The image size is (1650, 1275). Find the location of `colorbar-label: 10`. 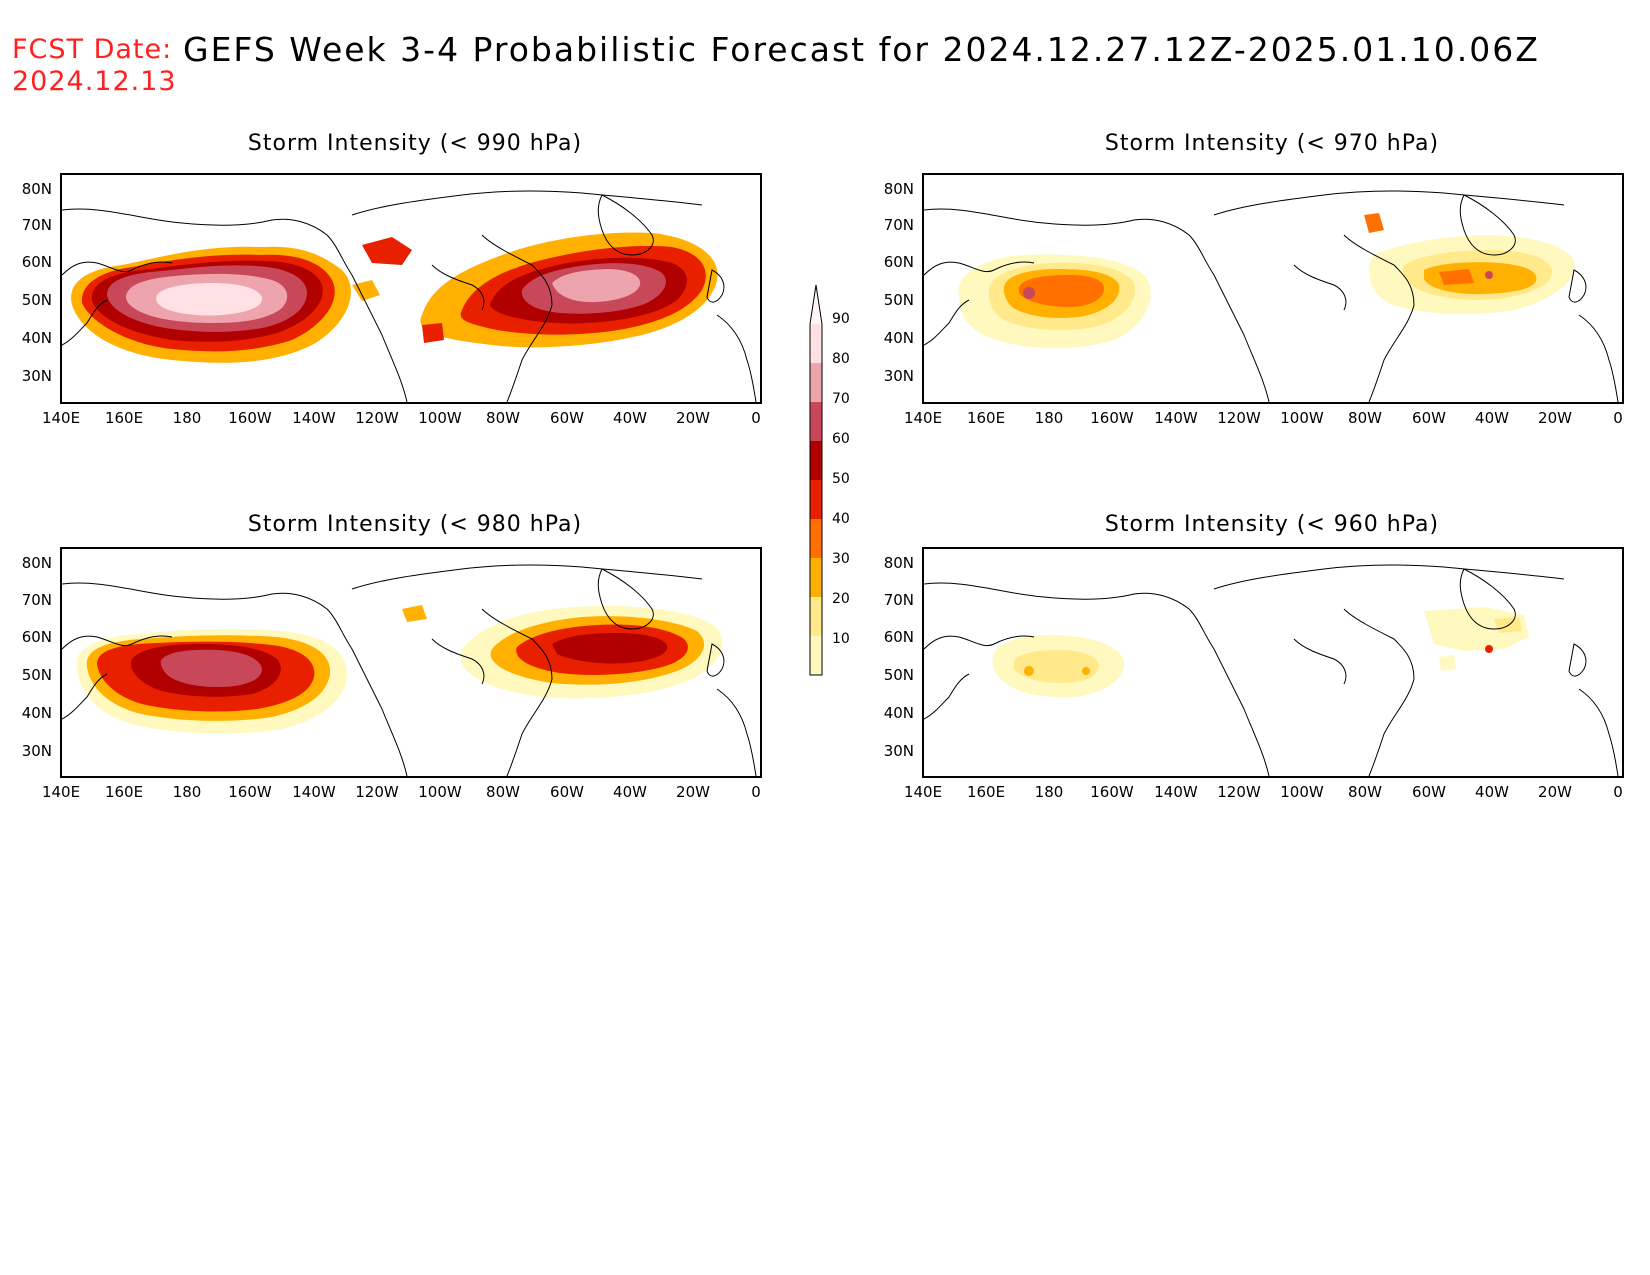

colorbar-label: 10 is located at coordinates (841, 639).